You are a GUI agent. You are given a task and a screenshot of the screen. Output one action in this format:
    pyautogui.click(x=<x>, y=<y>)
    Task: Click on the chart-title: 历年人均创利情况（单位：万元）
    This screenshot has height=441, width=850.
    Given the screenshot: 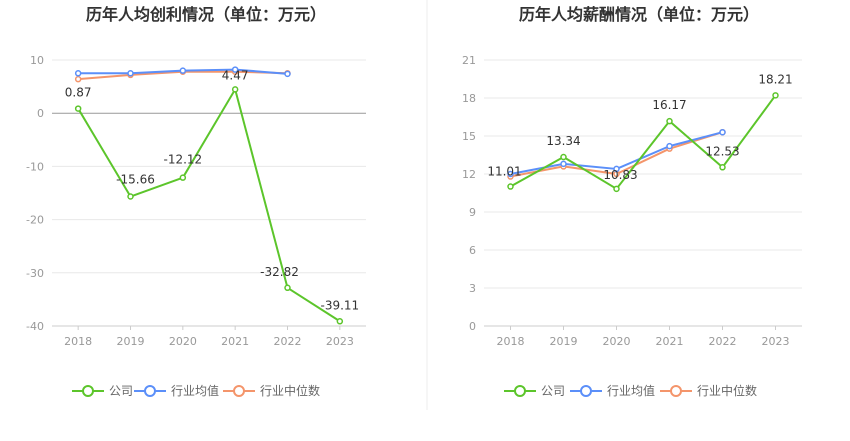 What is the action you would take?
    pyautogui.click(x=206, y=14)
    